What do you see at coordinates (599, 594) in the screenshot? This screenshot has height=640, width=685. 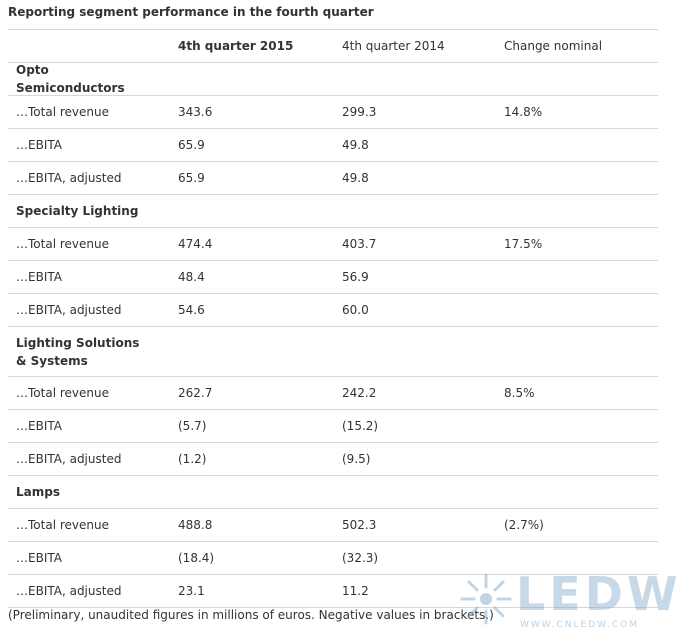 I see `watermark-text: LEDW` at bounding box center [599, 594].